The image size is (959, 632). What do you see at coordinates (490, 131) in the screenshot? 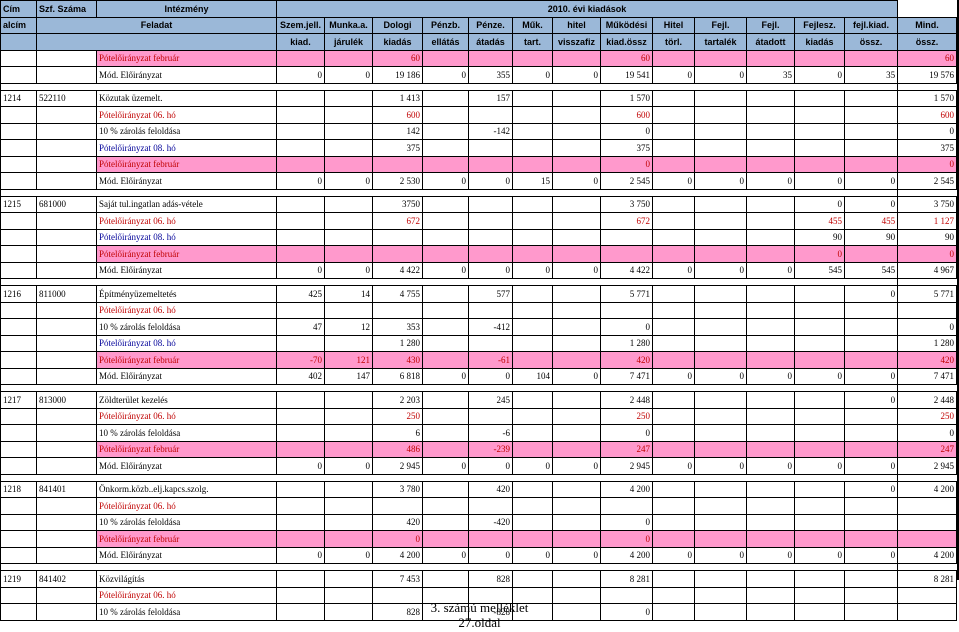
I see `value-cell: -142` at bounding box center [490, 131].